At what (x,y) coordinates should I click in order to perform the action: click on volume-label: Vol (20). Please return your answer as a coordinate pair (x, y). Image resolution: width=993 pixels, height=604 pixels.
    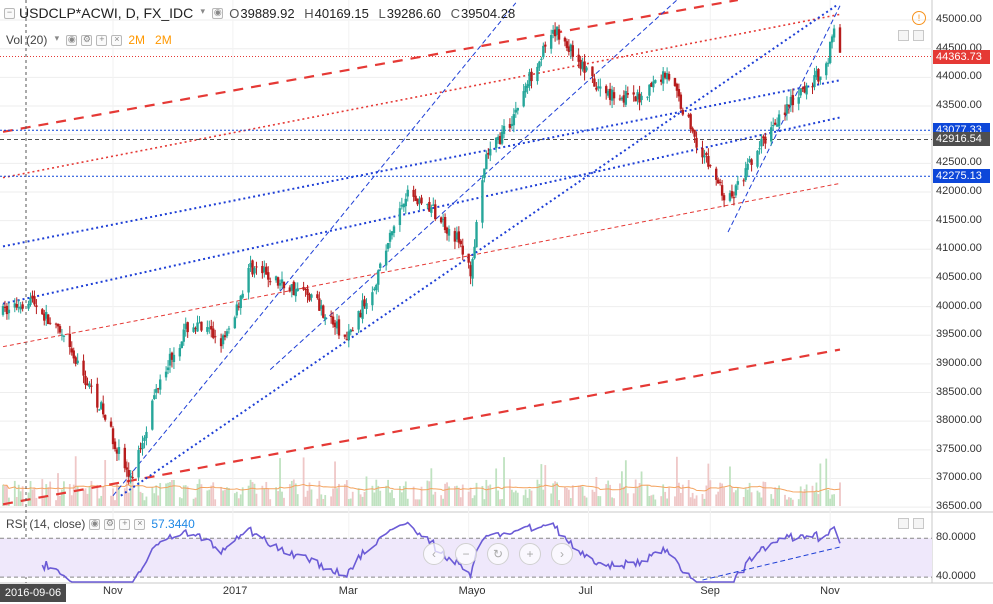
    Looking at the image, I should click on (27, 40).